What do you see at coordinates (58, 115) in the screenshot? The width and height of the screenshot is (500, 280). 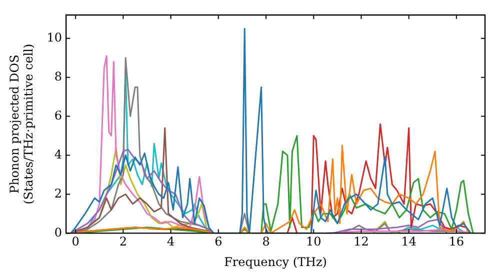 I see `y-tick-label: 6` at bounding box center [58, 115].